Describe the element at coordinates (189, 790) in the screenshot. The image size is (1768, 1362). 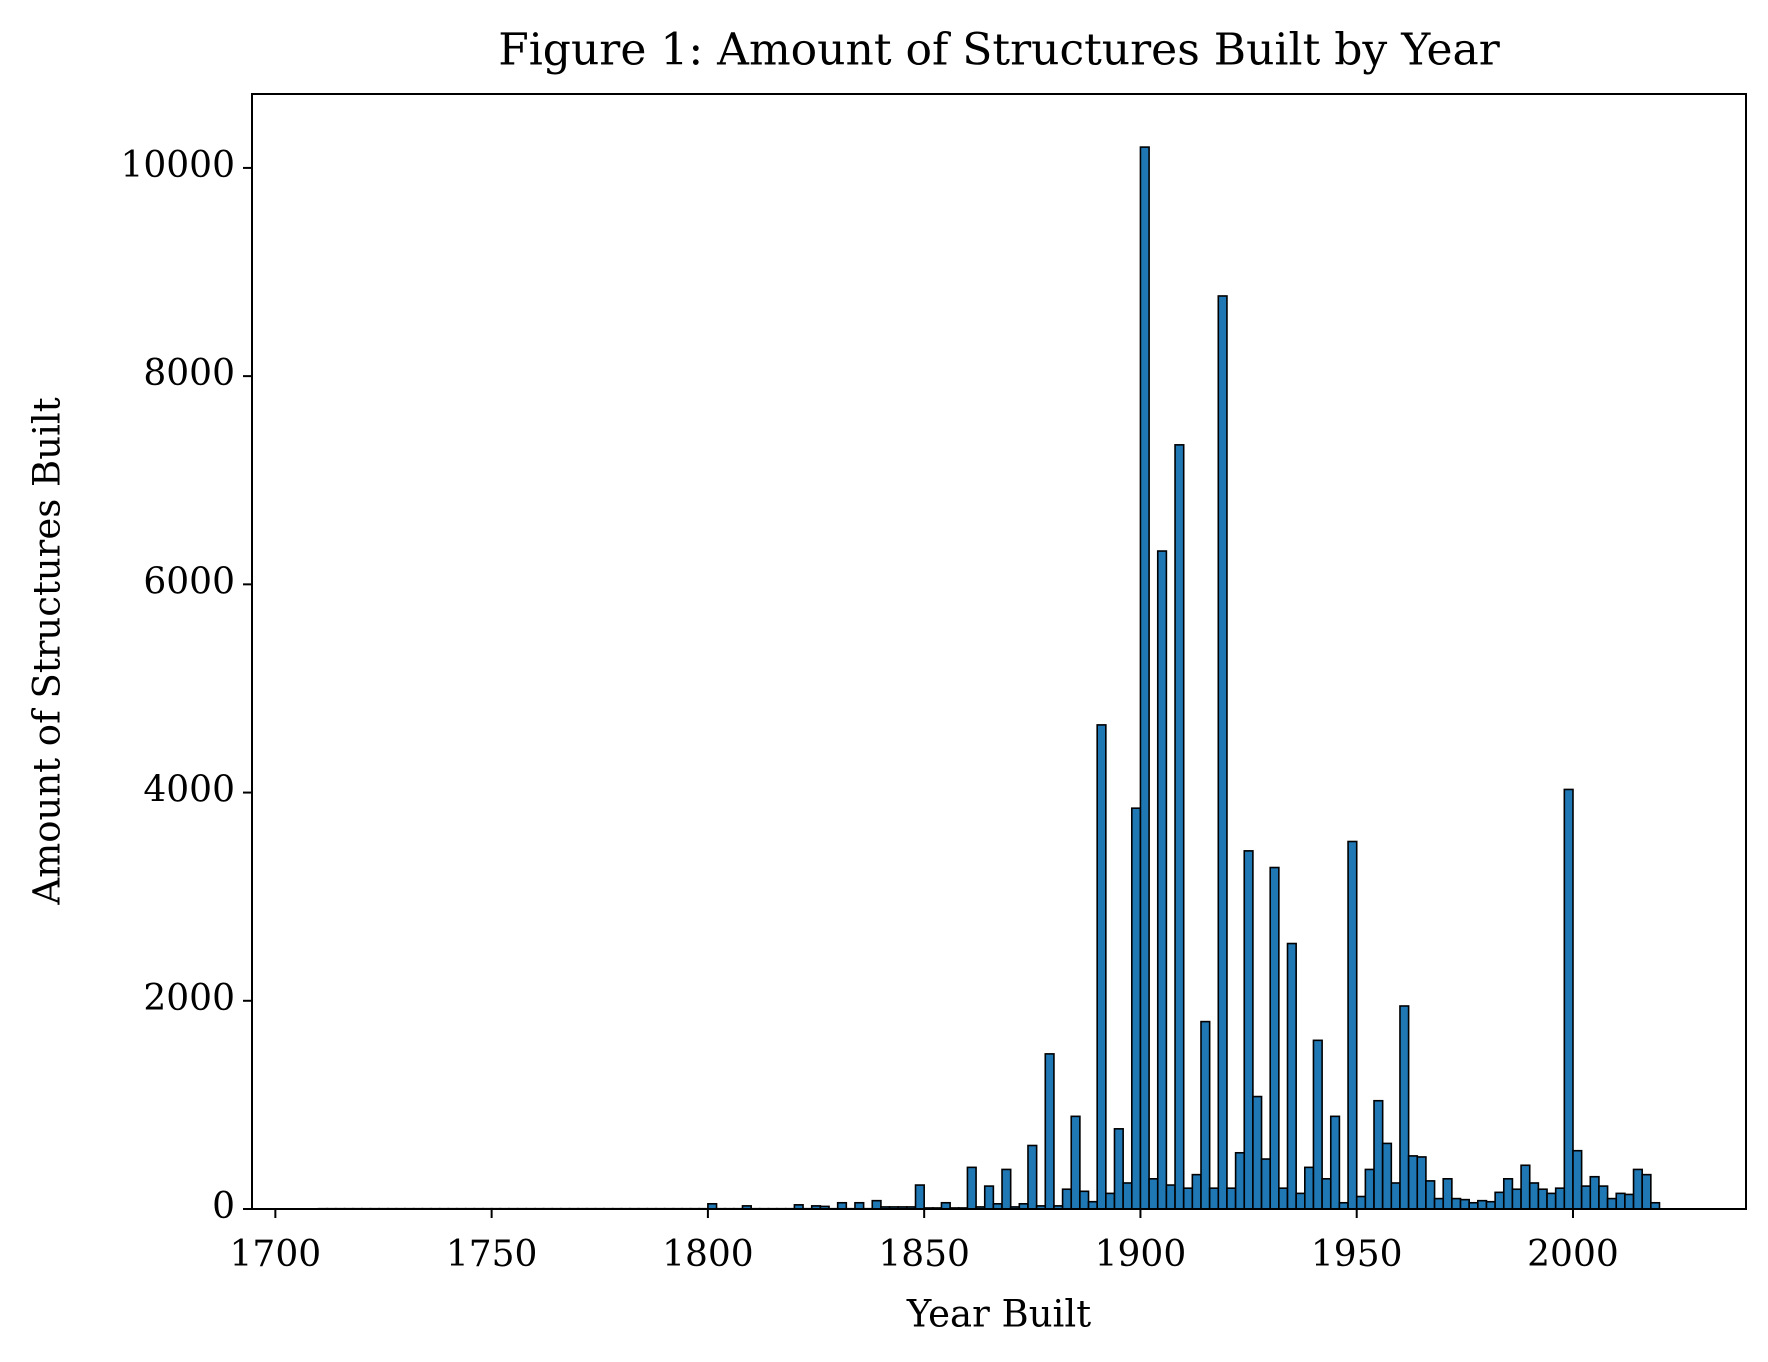
I see `y-tick-label: 4000` at that location.